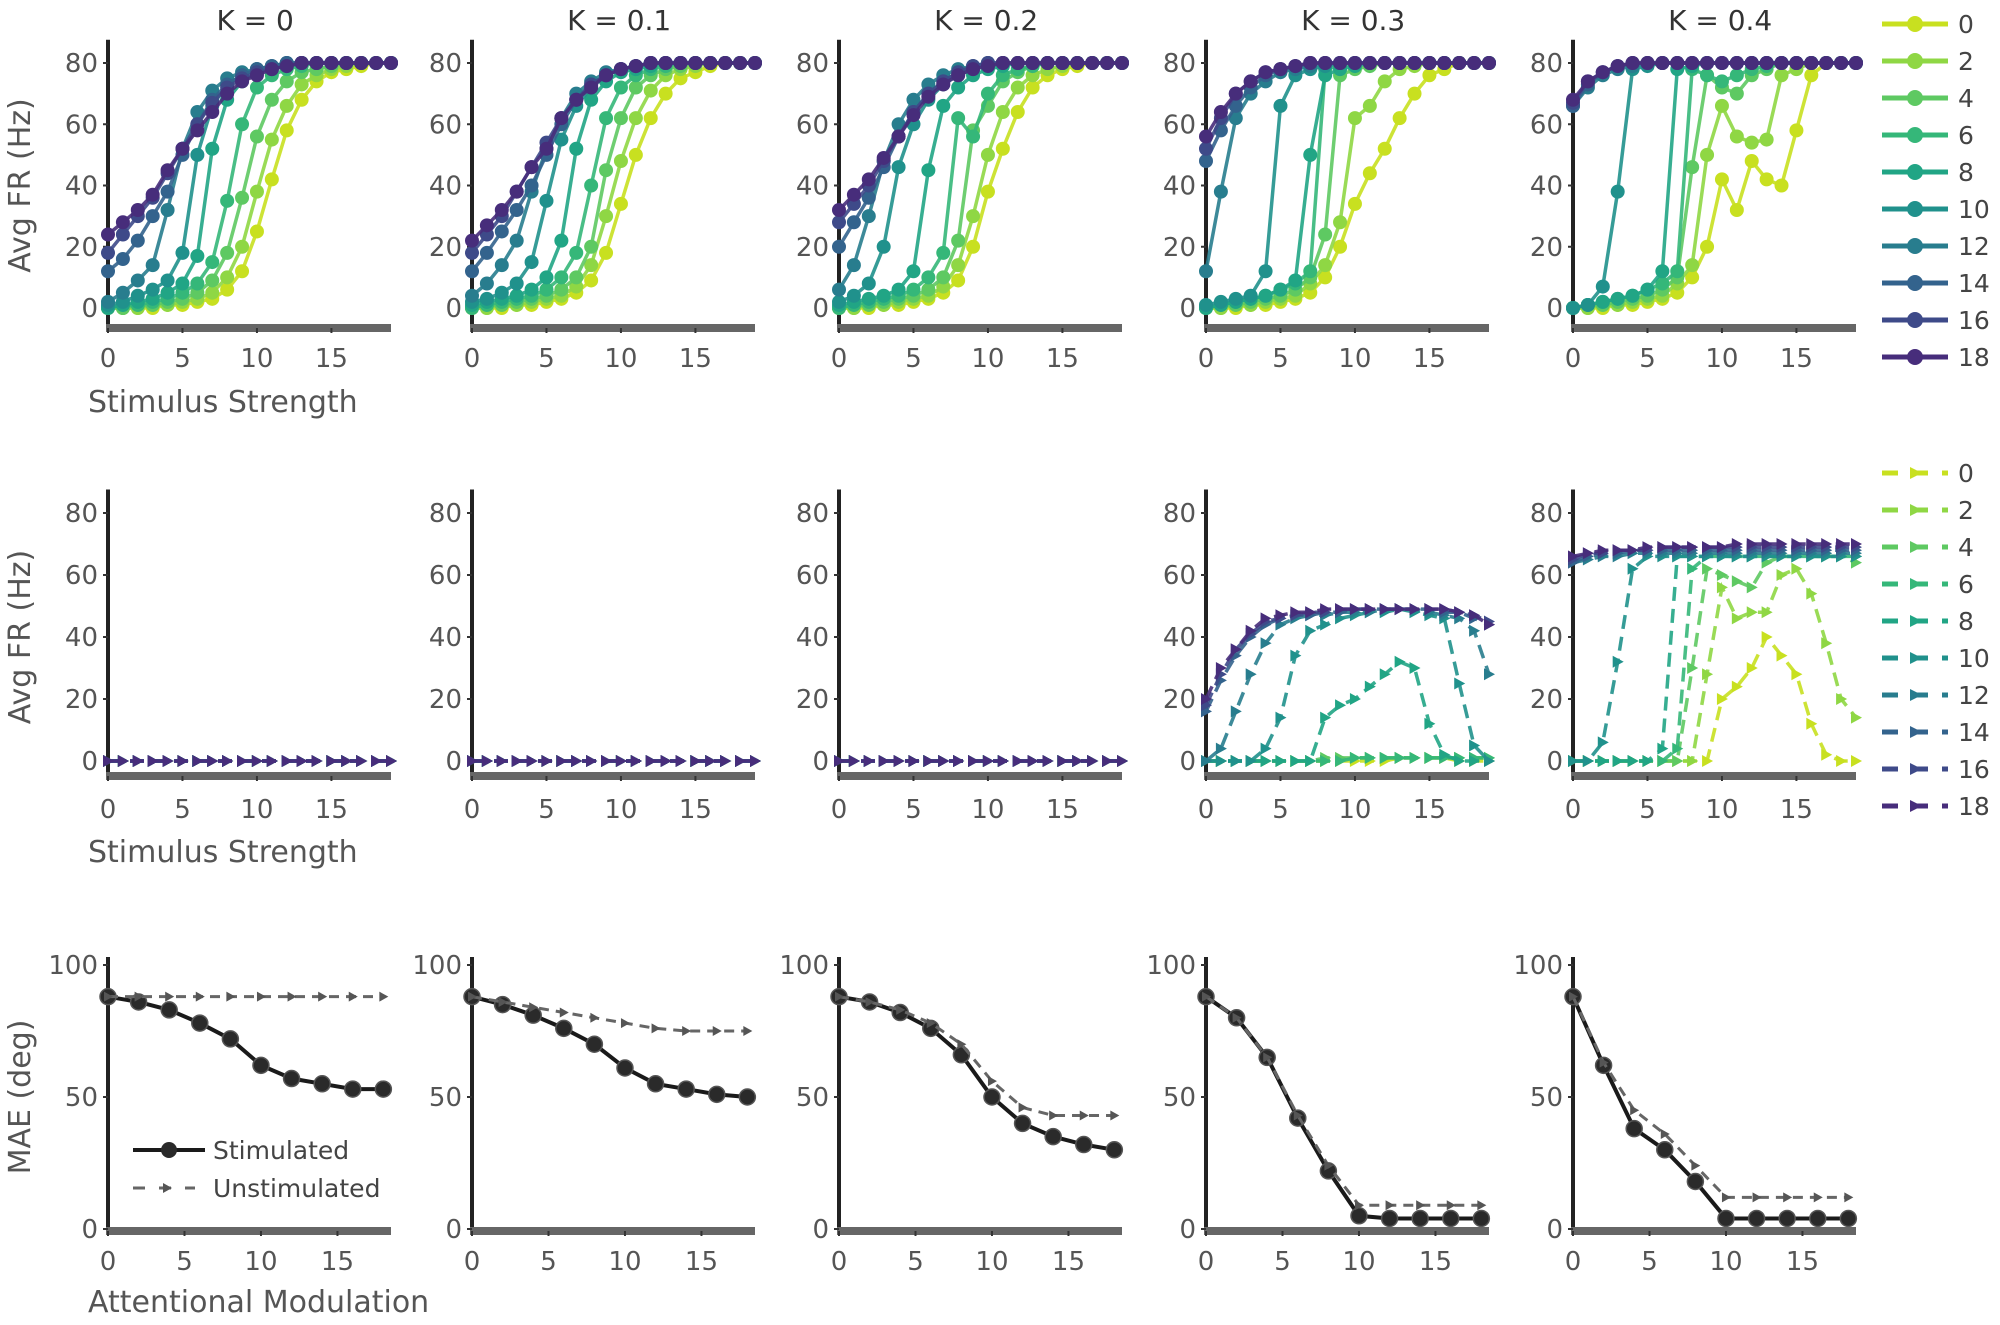 This screenshot has width=2000, height=1325. What do you see at coordinates (1696, 657) in the screenshot?
I see `subplot-unstimulated-firing-rate-4: 0 20 40 60 80 0 5 10 15` at bounding box center [1696, 657].